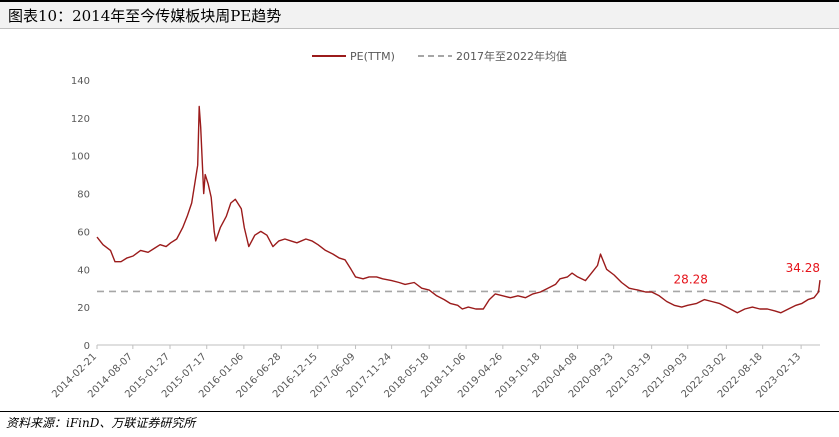 The width and height of the screenshot is (839, 437). What do you see at coordinates (80, 214) in the screenshot?
I see `y-axis-ticks: 0 20 40 60 80 100 120 140` at bounding box center [80, 214].